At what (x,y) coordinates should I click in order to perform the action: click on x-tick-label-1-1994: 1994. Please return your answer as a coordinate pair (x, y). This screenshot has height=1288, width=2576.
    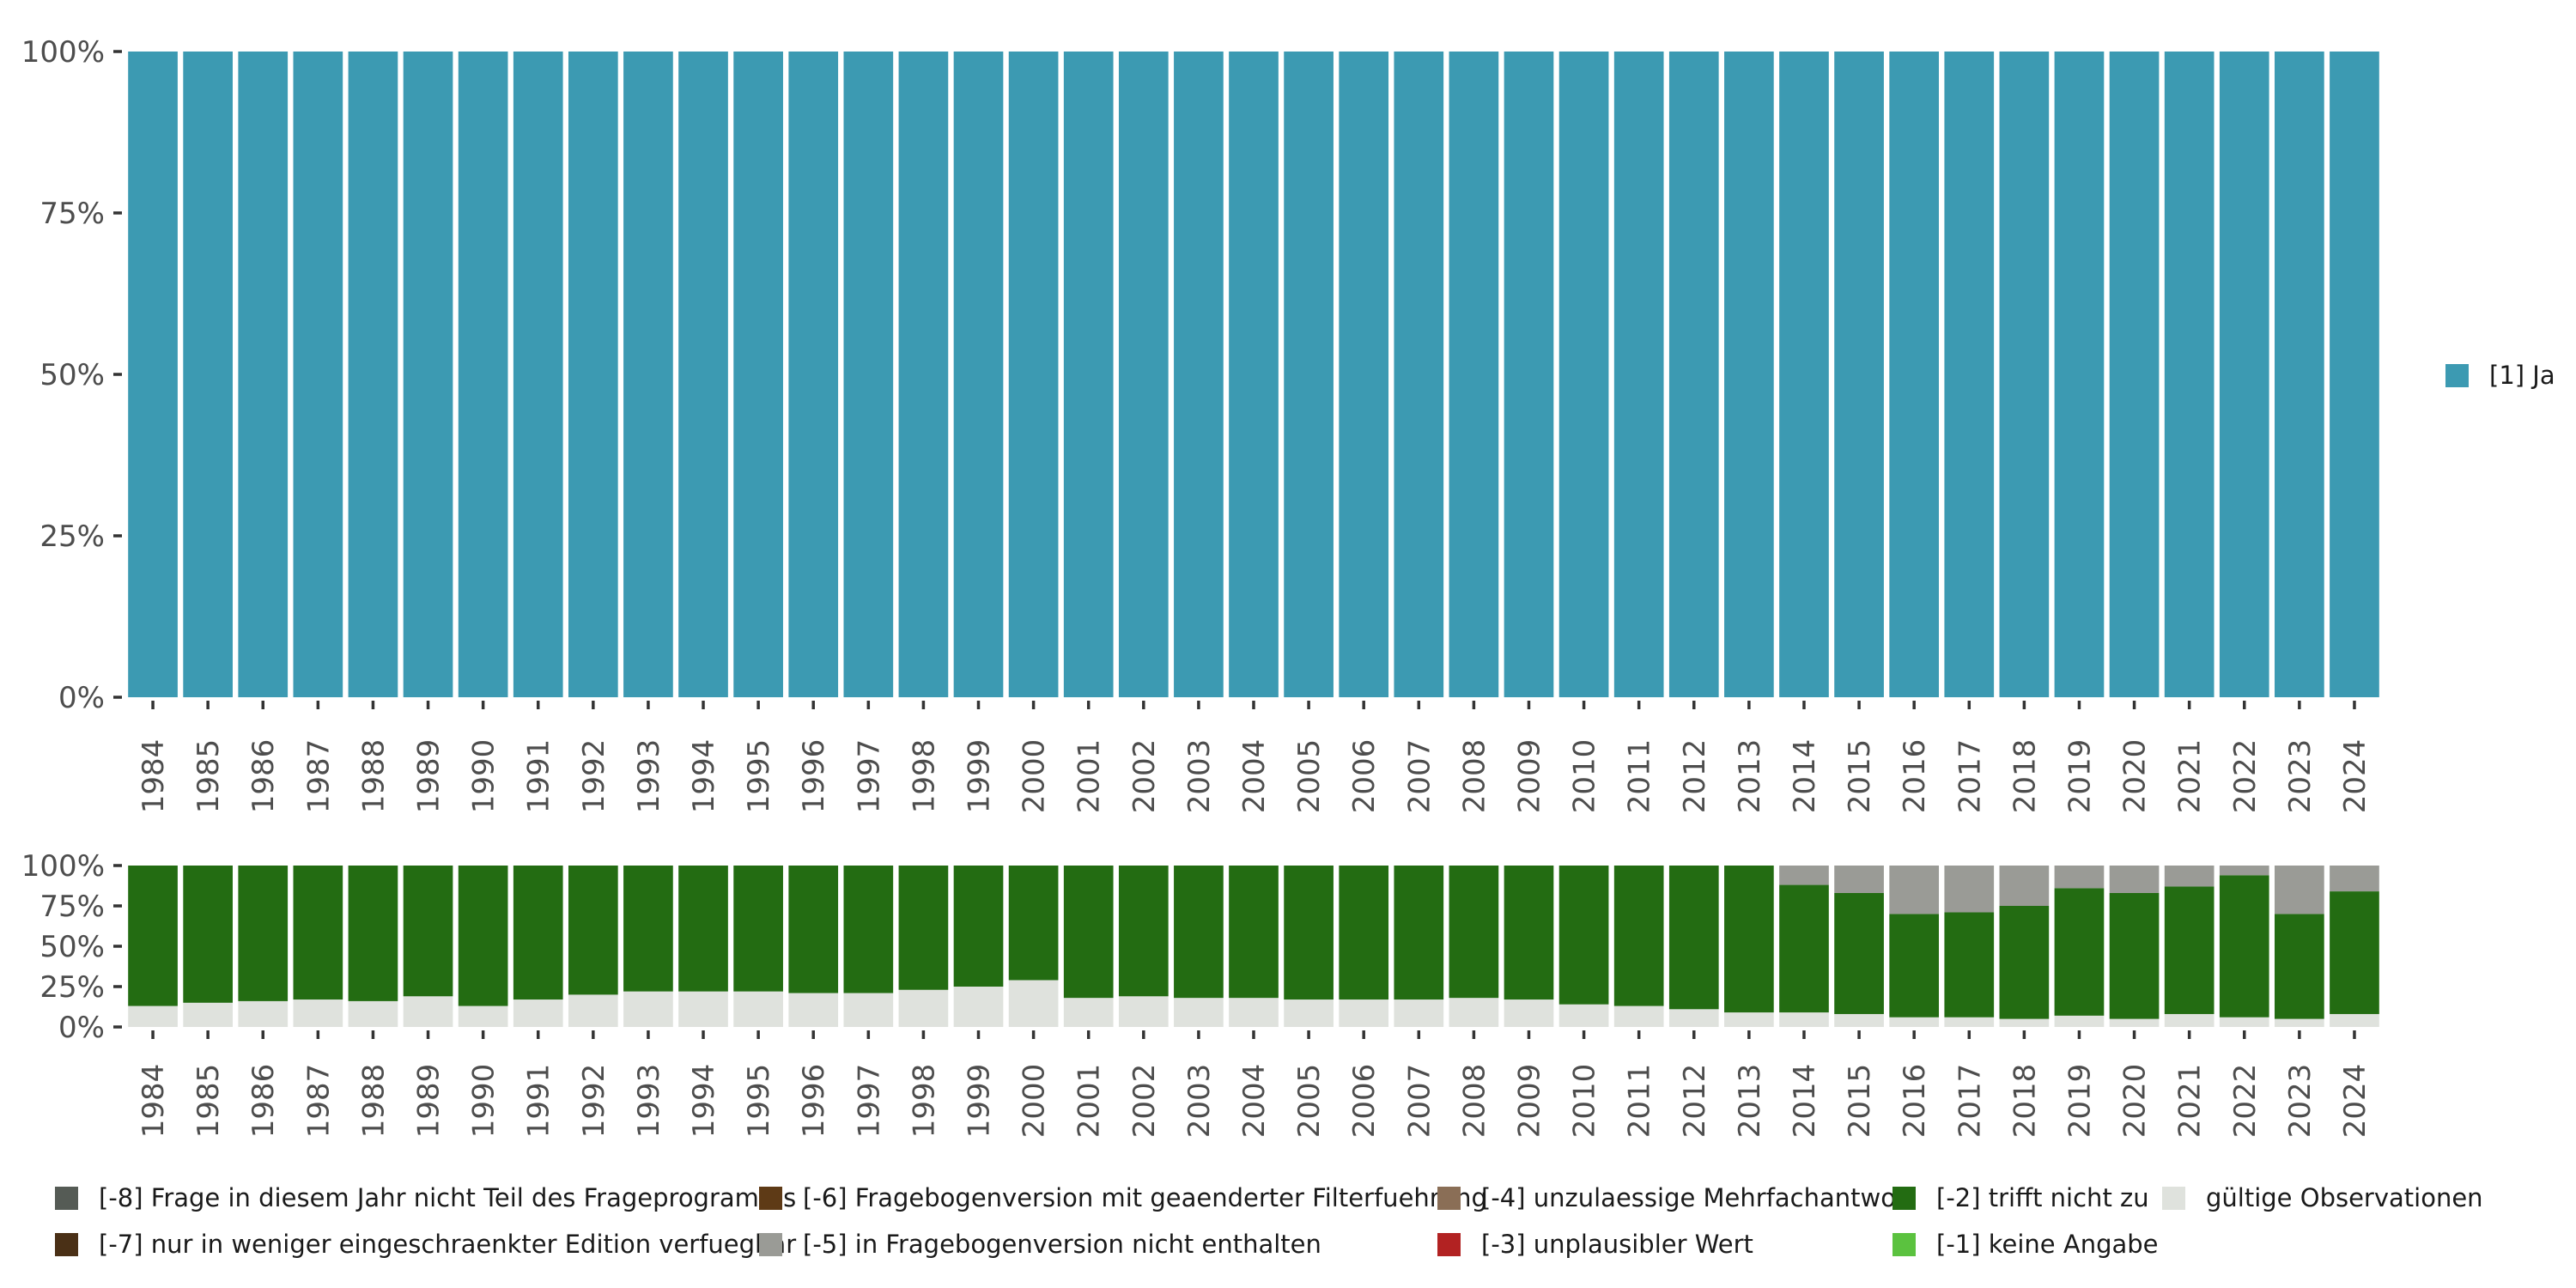
    Looking at the image, I should click on (704, 1101).